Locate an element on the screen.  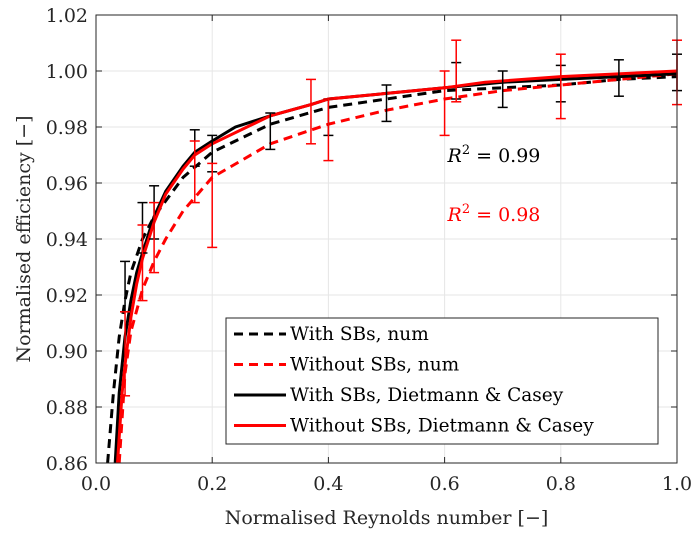
annotations: R2 = 0.99 R2 = 0.98 is located at coordinates (494, 184).